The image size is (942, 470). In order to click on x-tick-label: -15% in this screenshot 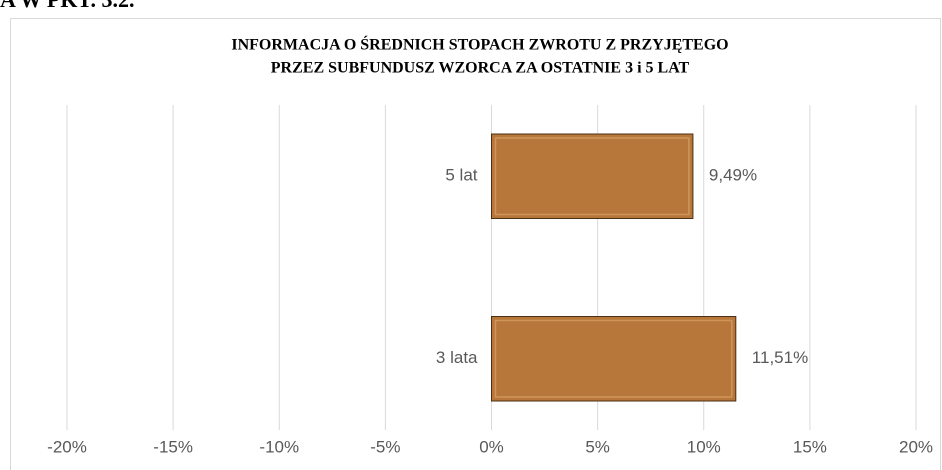, I will do `click(173, 446)`.